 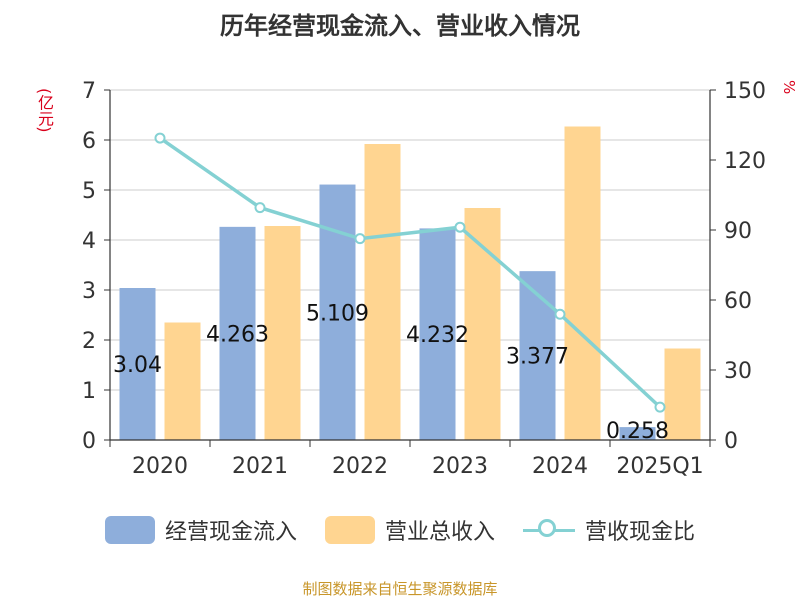 I want to click on legend-label-cash-ratio: 营收现金比, so click(x=640, y=532).